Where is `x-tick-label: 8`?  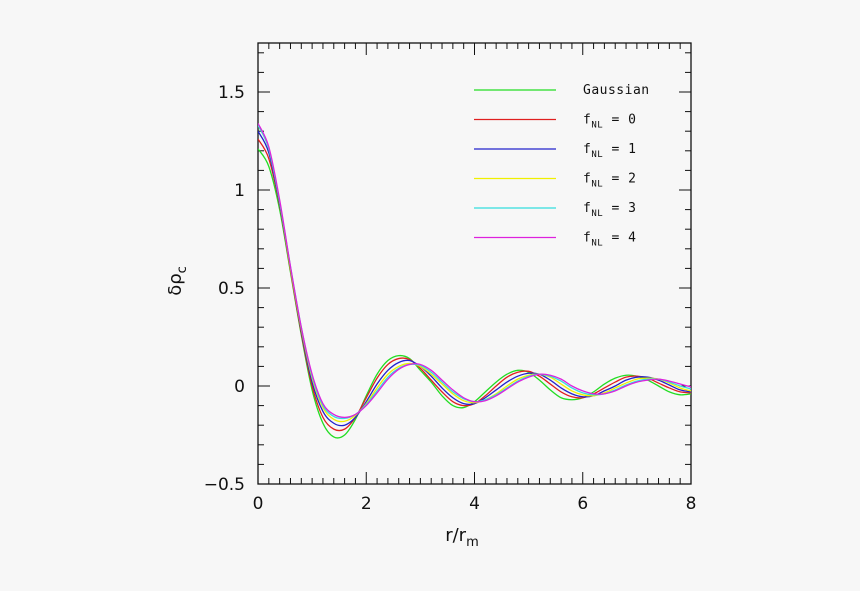
x-tick-label: 8 is located at coordinates (691, 504).